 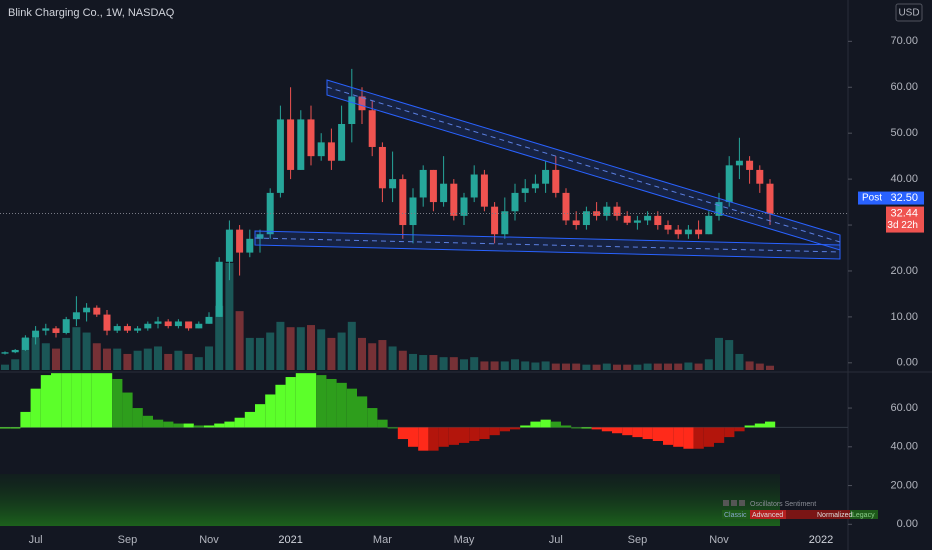 I want to click on y-tick-label: 40.00, so click(x=904, y=447).